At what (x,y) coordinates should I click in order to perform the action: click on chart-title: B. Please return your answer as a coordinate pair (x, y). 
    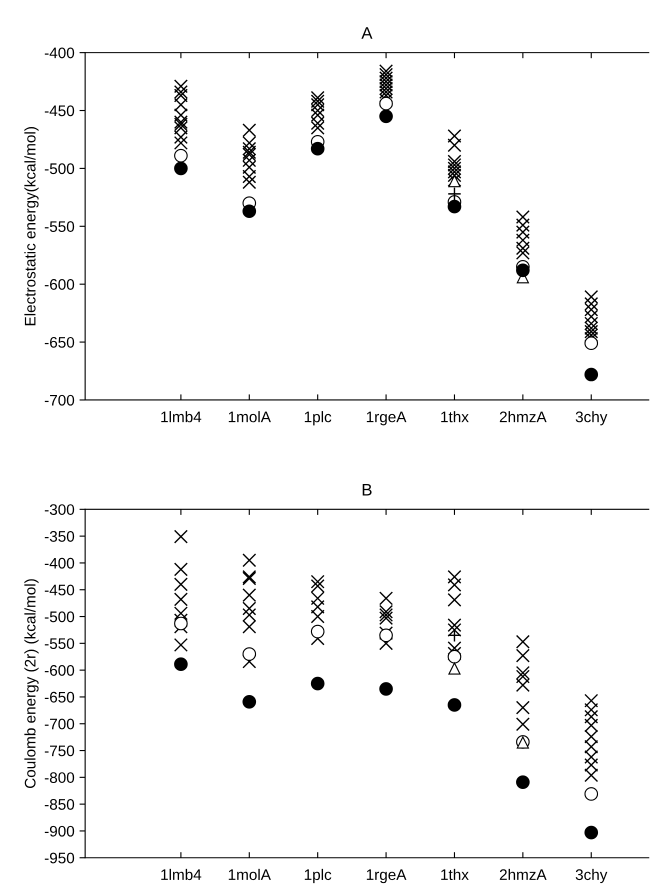
    Looking at the image, I should click on (367, 490).